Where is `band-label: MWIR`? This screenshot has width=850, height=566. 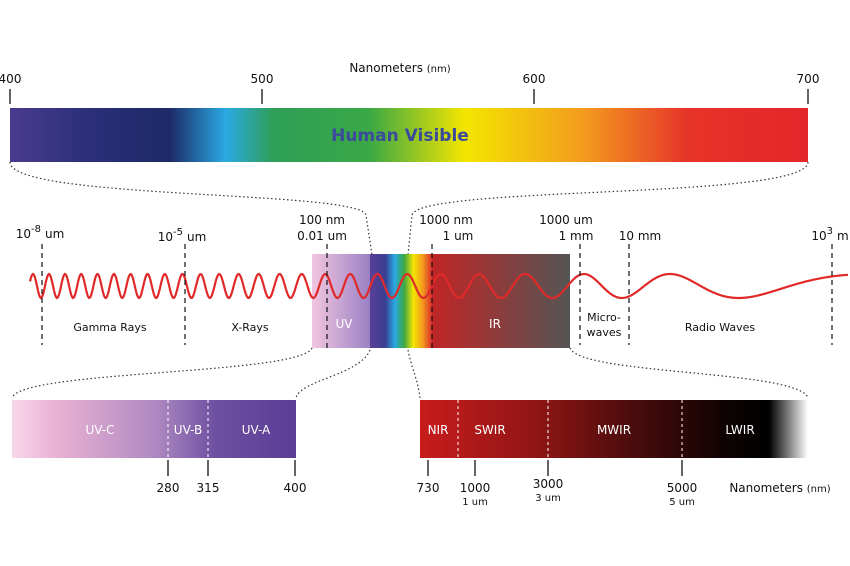 band-label: MWIR is located at coordinates (614, 430).